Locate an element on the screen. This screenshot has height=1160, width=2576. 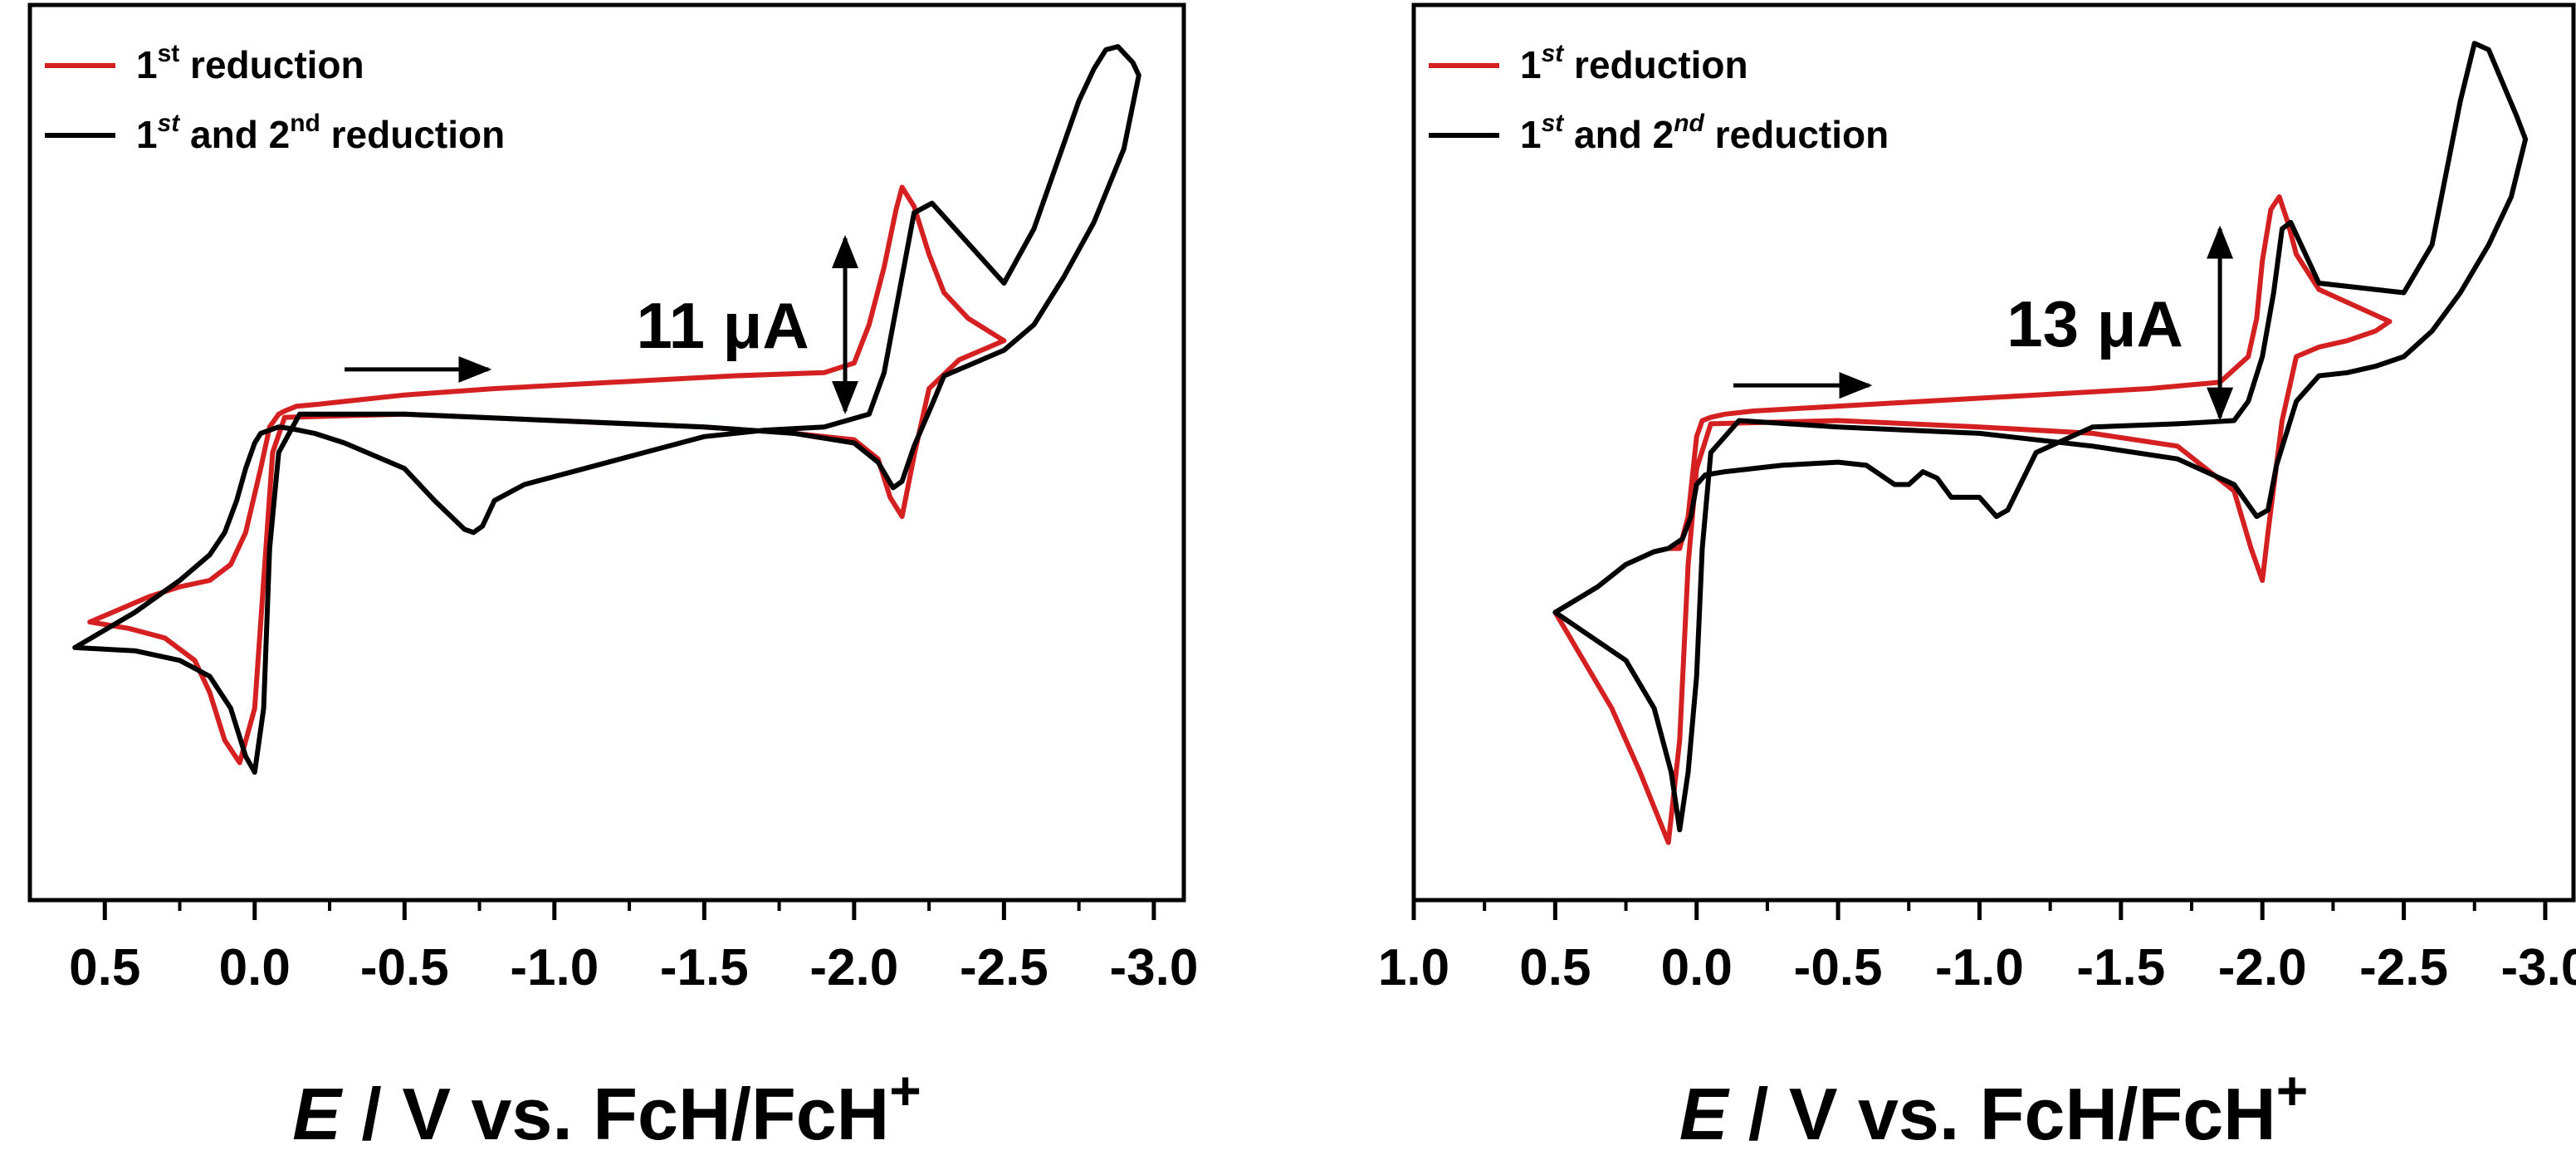
x-tick-label: 1.0 is located at coordinates (1413, 968).